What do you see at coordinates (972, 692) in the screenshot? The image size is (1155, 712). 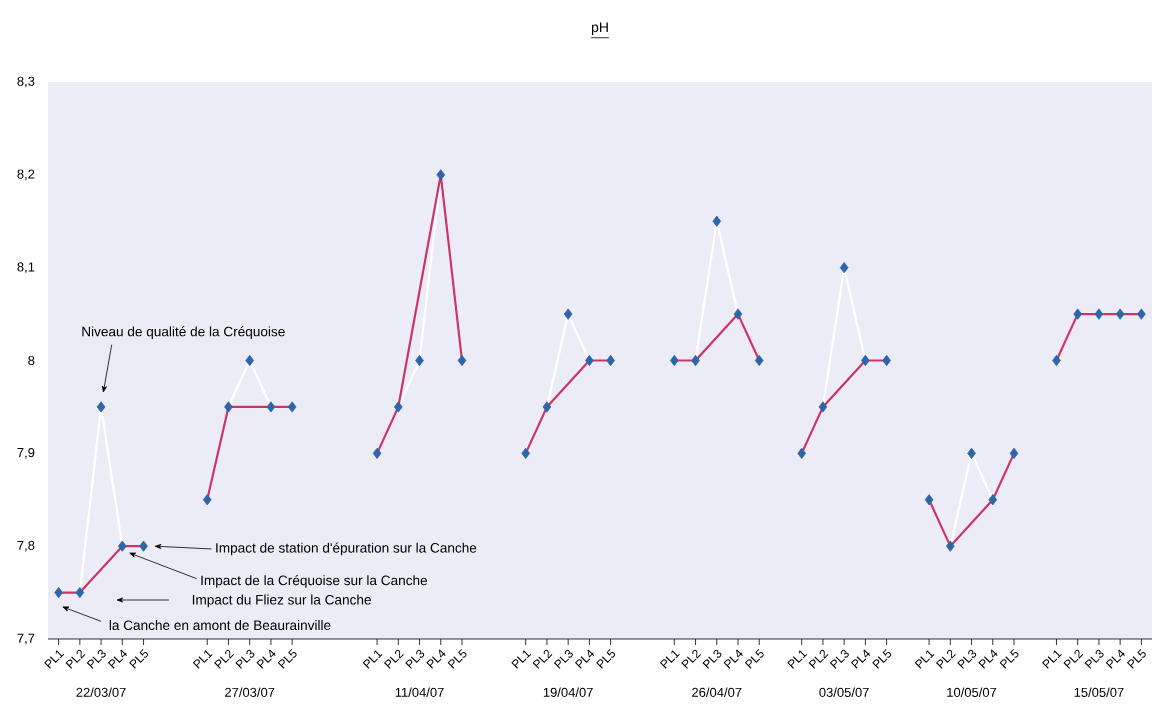 I see `text: 10/05/07` at bounding box center [972, 692].